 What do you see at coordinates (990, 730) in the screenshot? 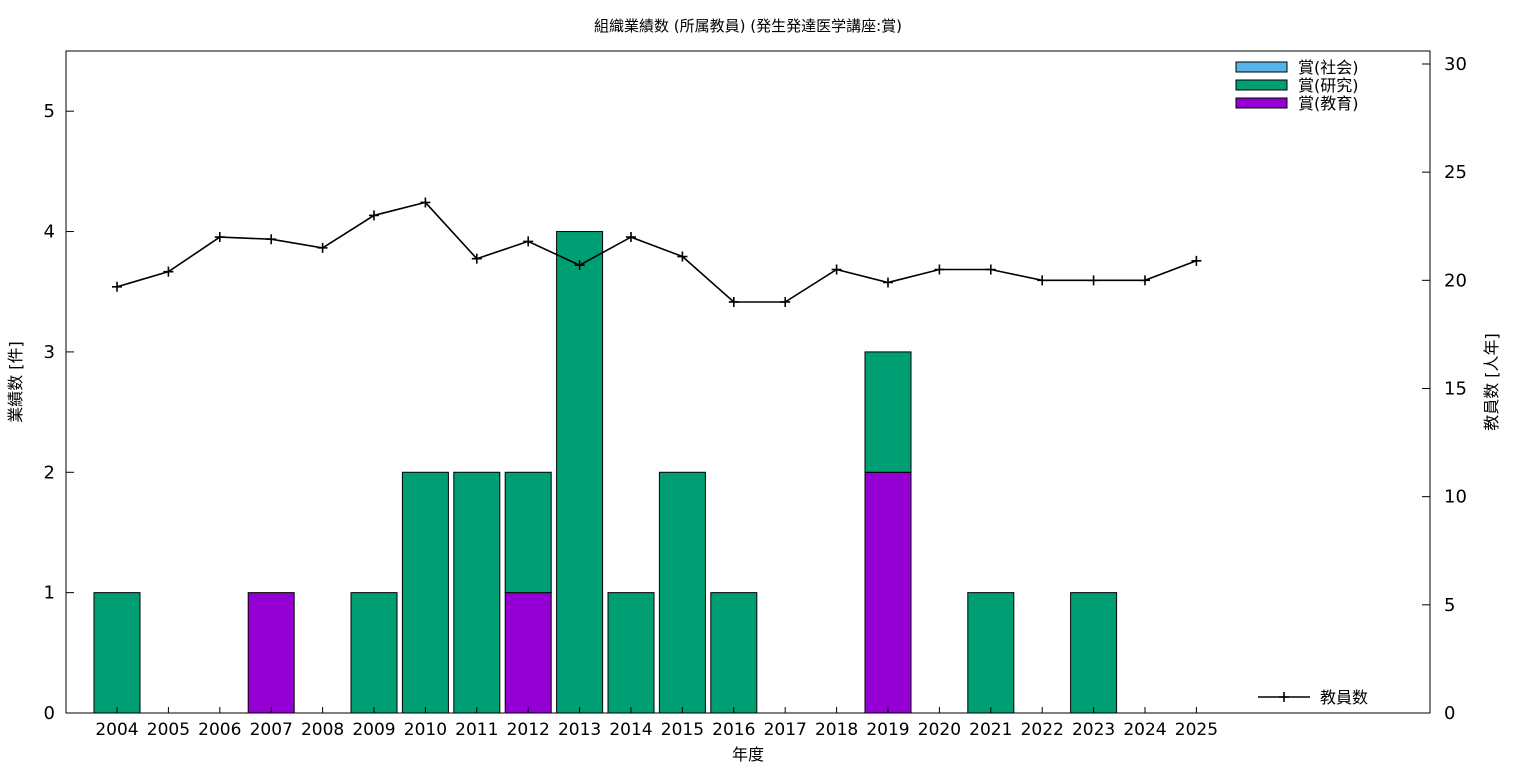
I see `x-tick-label: 2021` at bounding box center [990, 730].